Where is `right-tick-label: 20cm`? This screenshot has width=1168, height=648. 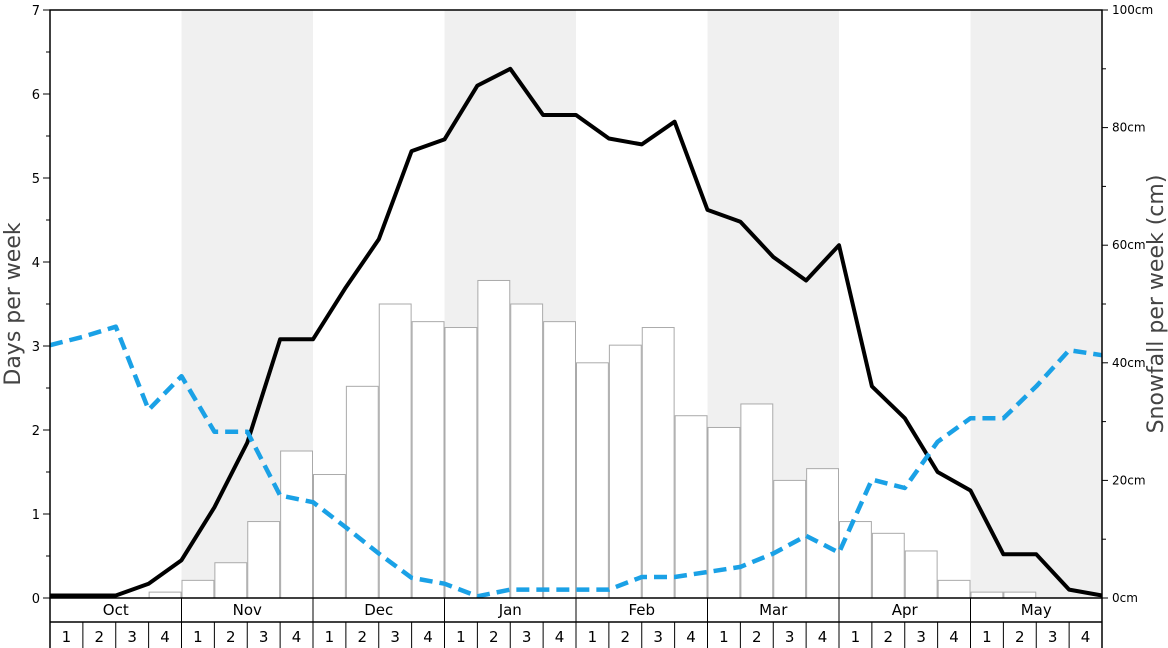 right-tick-label: 20cm is located at coordinates (1129, 480).